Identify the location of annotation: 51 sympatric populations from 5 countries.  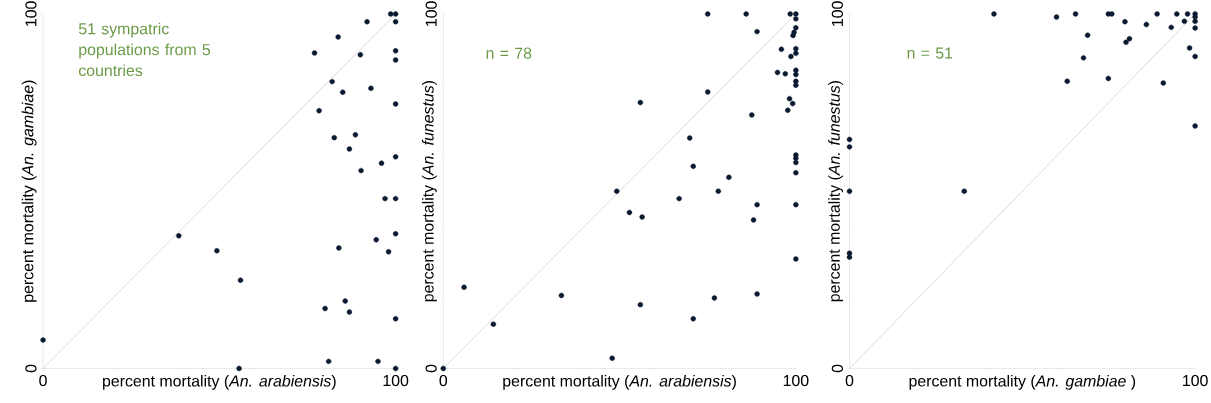
(144, 49).